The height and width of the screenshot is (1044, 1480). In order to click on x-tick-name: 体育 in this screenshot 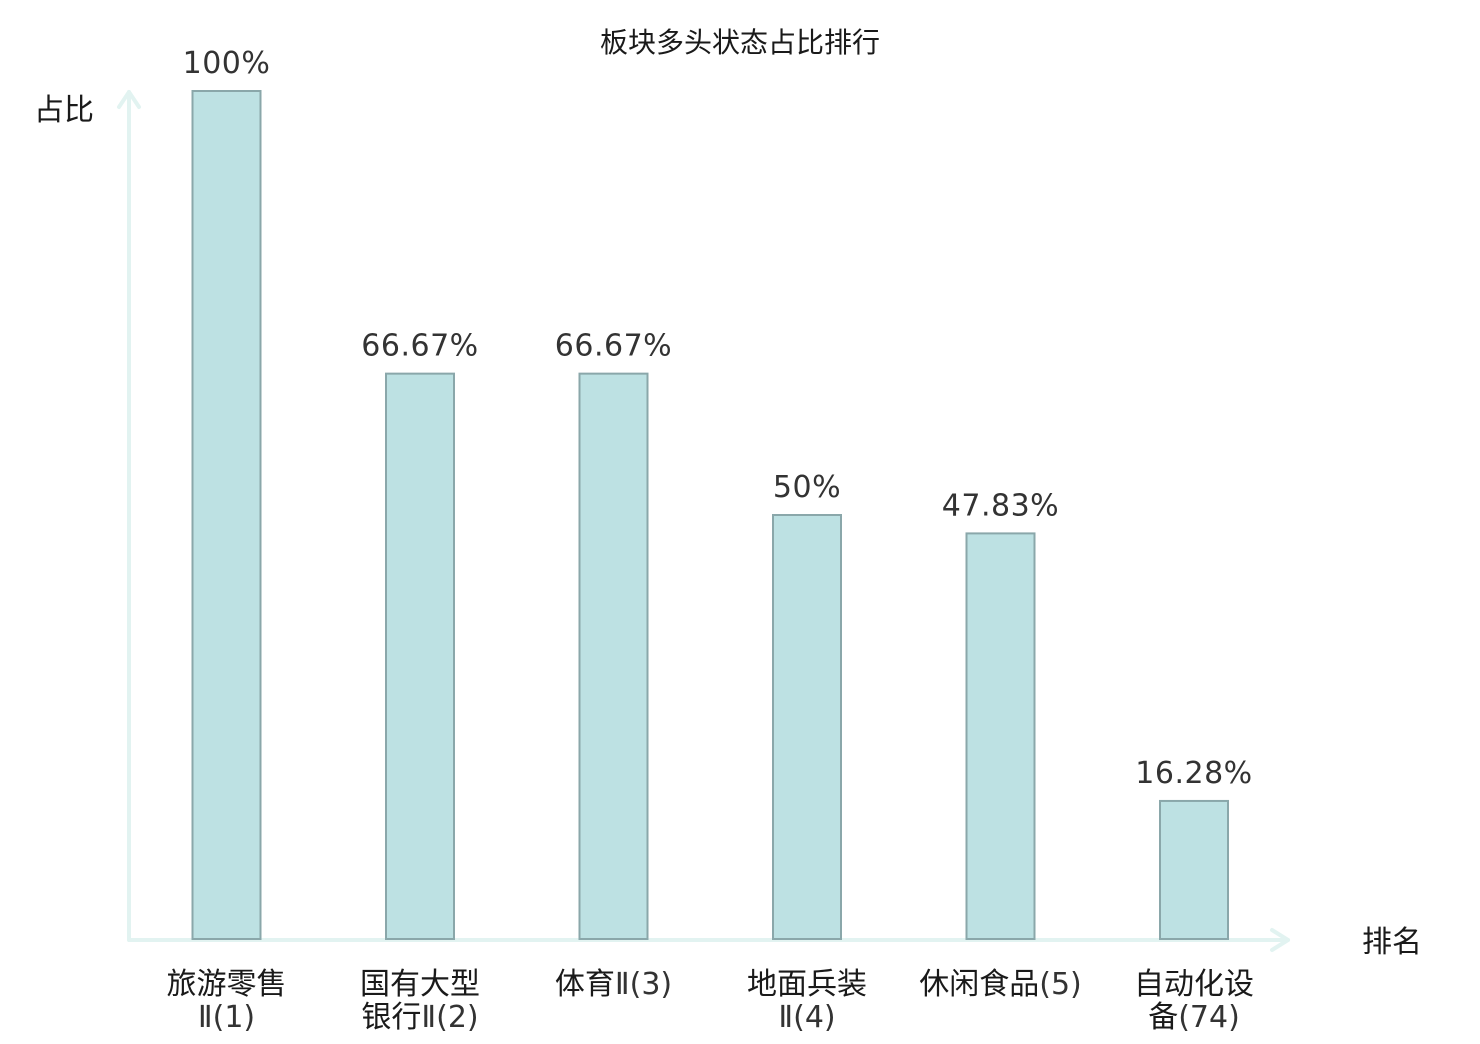, I will do `click(585, 984)`.